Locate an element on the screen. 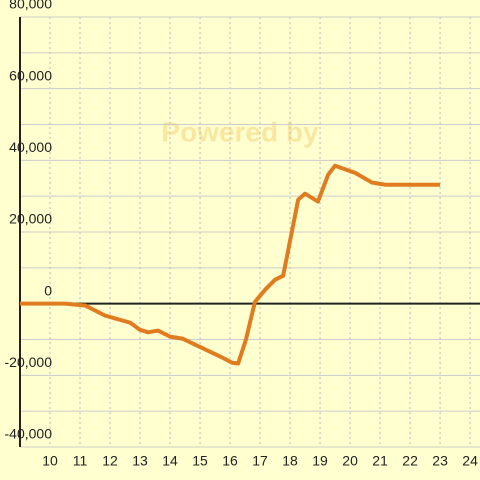  x-tick-label: 23 is located at coordinates (440, 461).